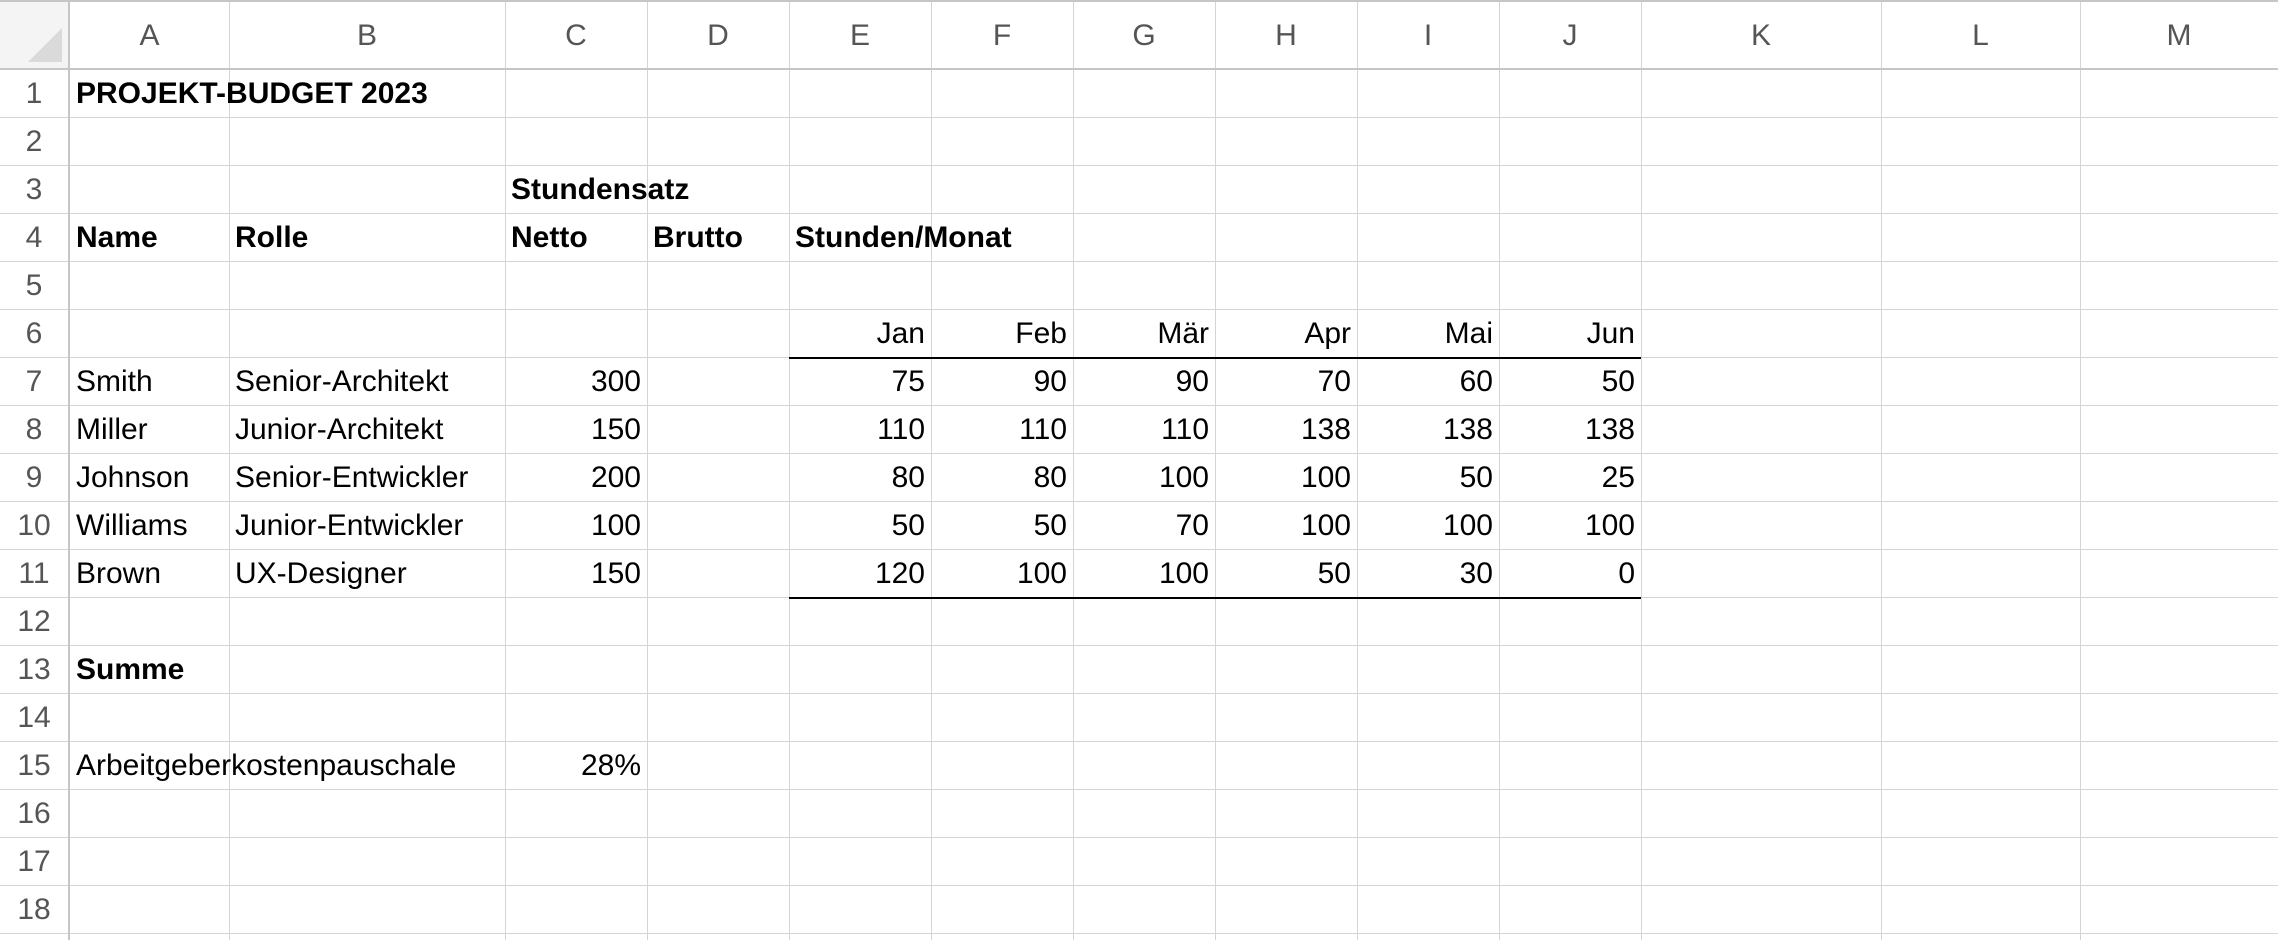 The image size is (2278, 940). What do you see at coordinates (615, 381) in the screenshot?
I see `cell-c7-rate: 300` at bounding box center [615, 381].